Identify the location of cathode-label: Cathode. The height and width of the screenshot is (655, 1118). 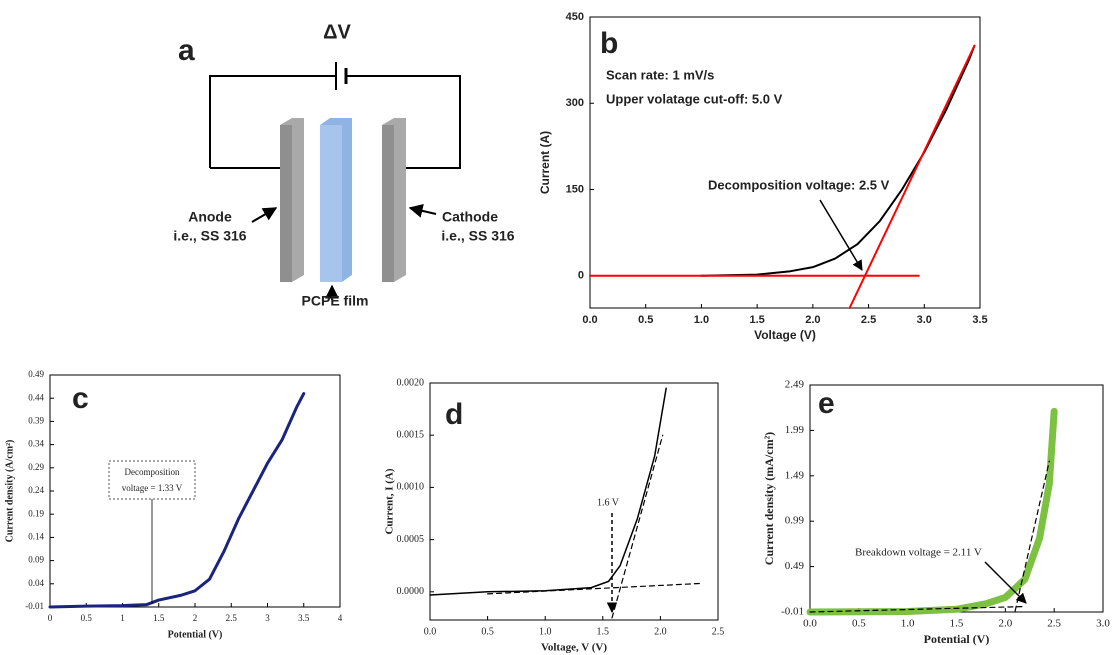
(470, 217).